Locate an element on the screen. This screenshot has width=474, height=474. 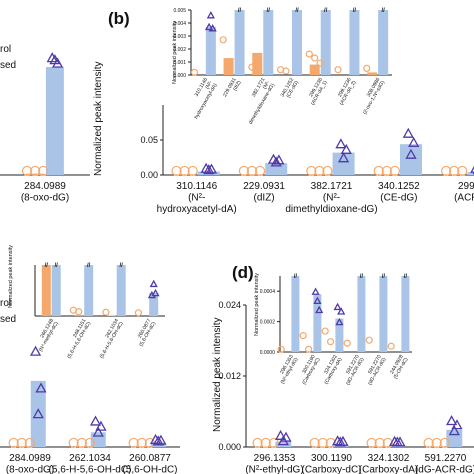
d-main-ytick-label: 0.012 is located at coordinates (229, 376).